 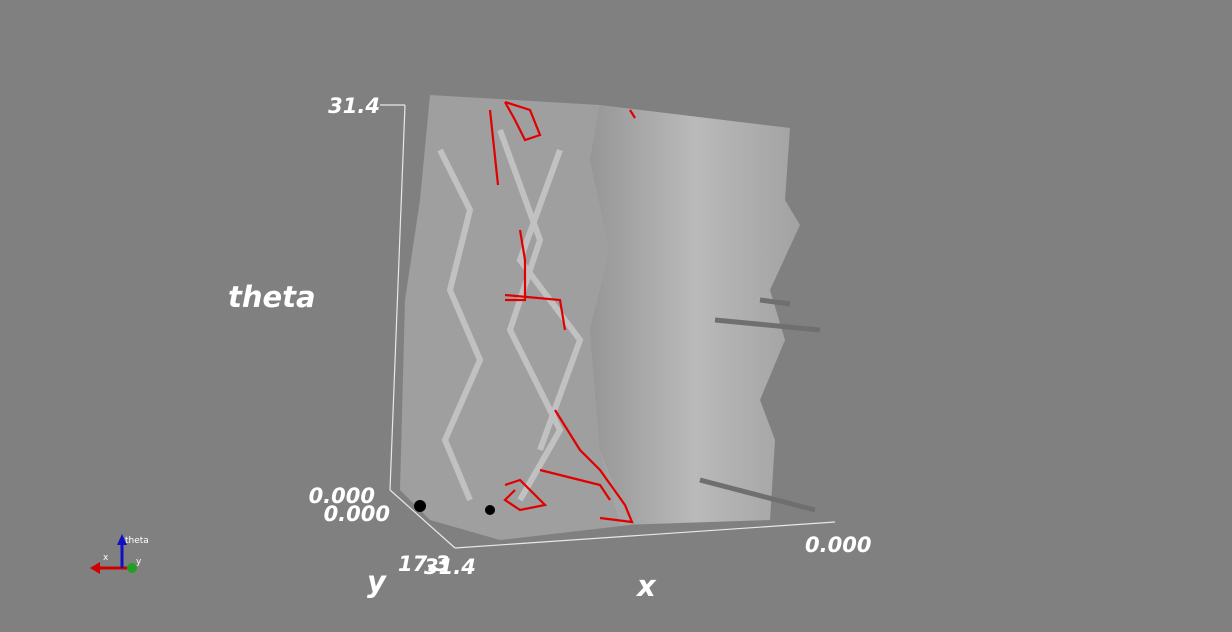 I want to click on x-tick: 31.4, so click(x=450, y=567).